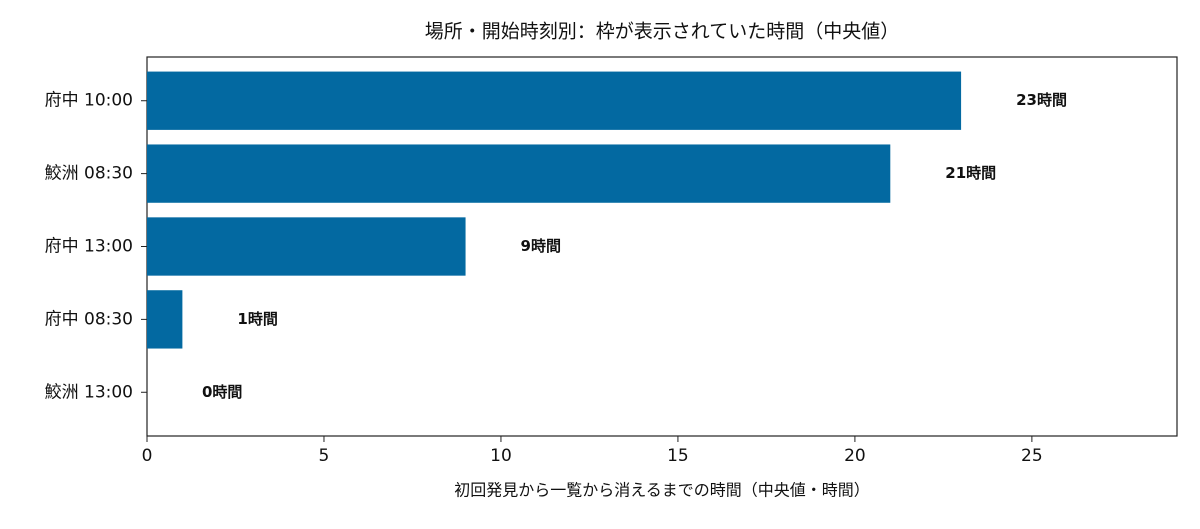 Image resolution: width=1200 pixels, height=529 pixels. Describe the element at coordinates (1041, 100) in the screenshot. I see `value-label: 23時間` at that location.